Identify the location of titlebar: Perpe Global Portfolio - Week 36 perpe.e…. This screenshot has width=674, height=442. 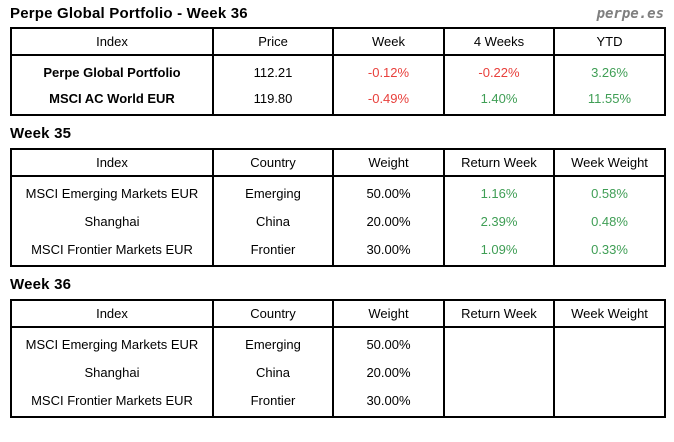
(337, 13).